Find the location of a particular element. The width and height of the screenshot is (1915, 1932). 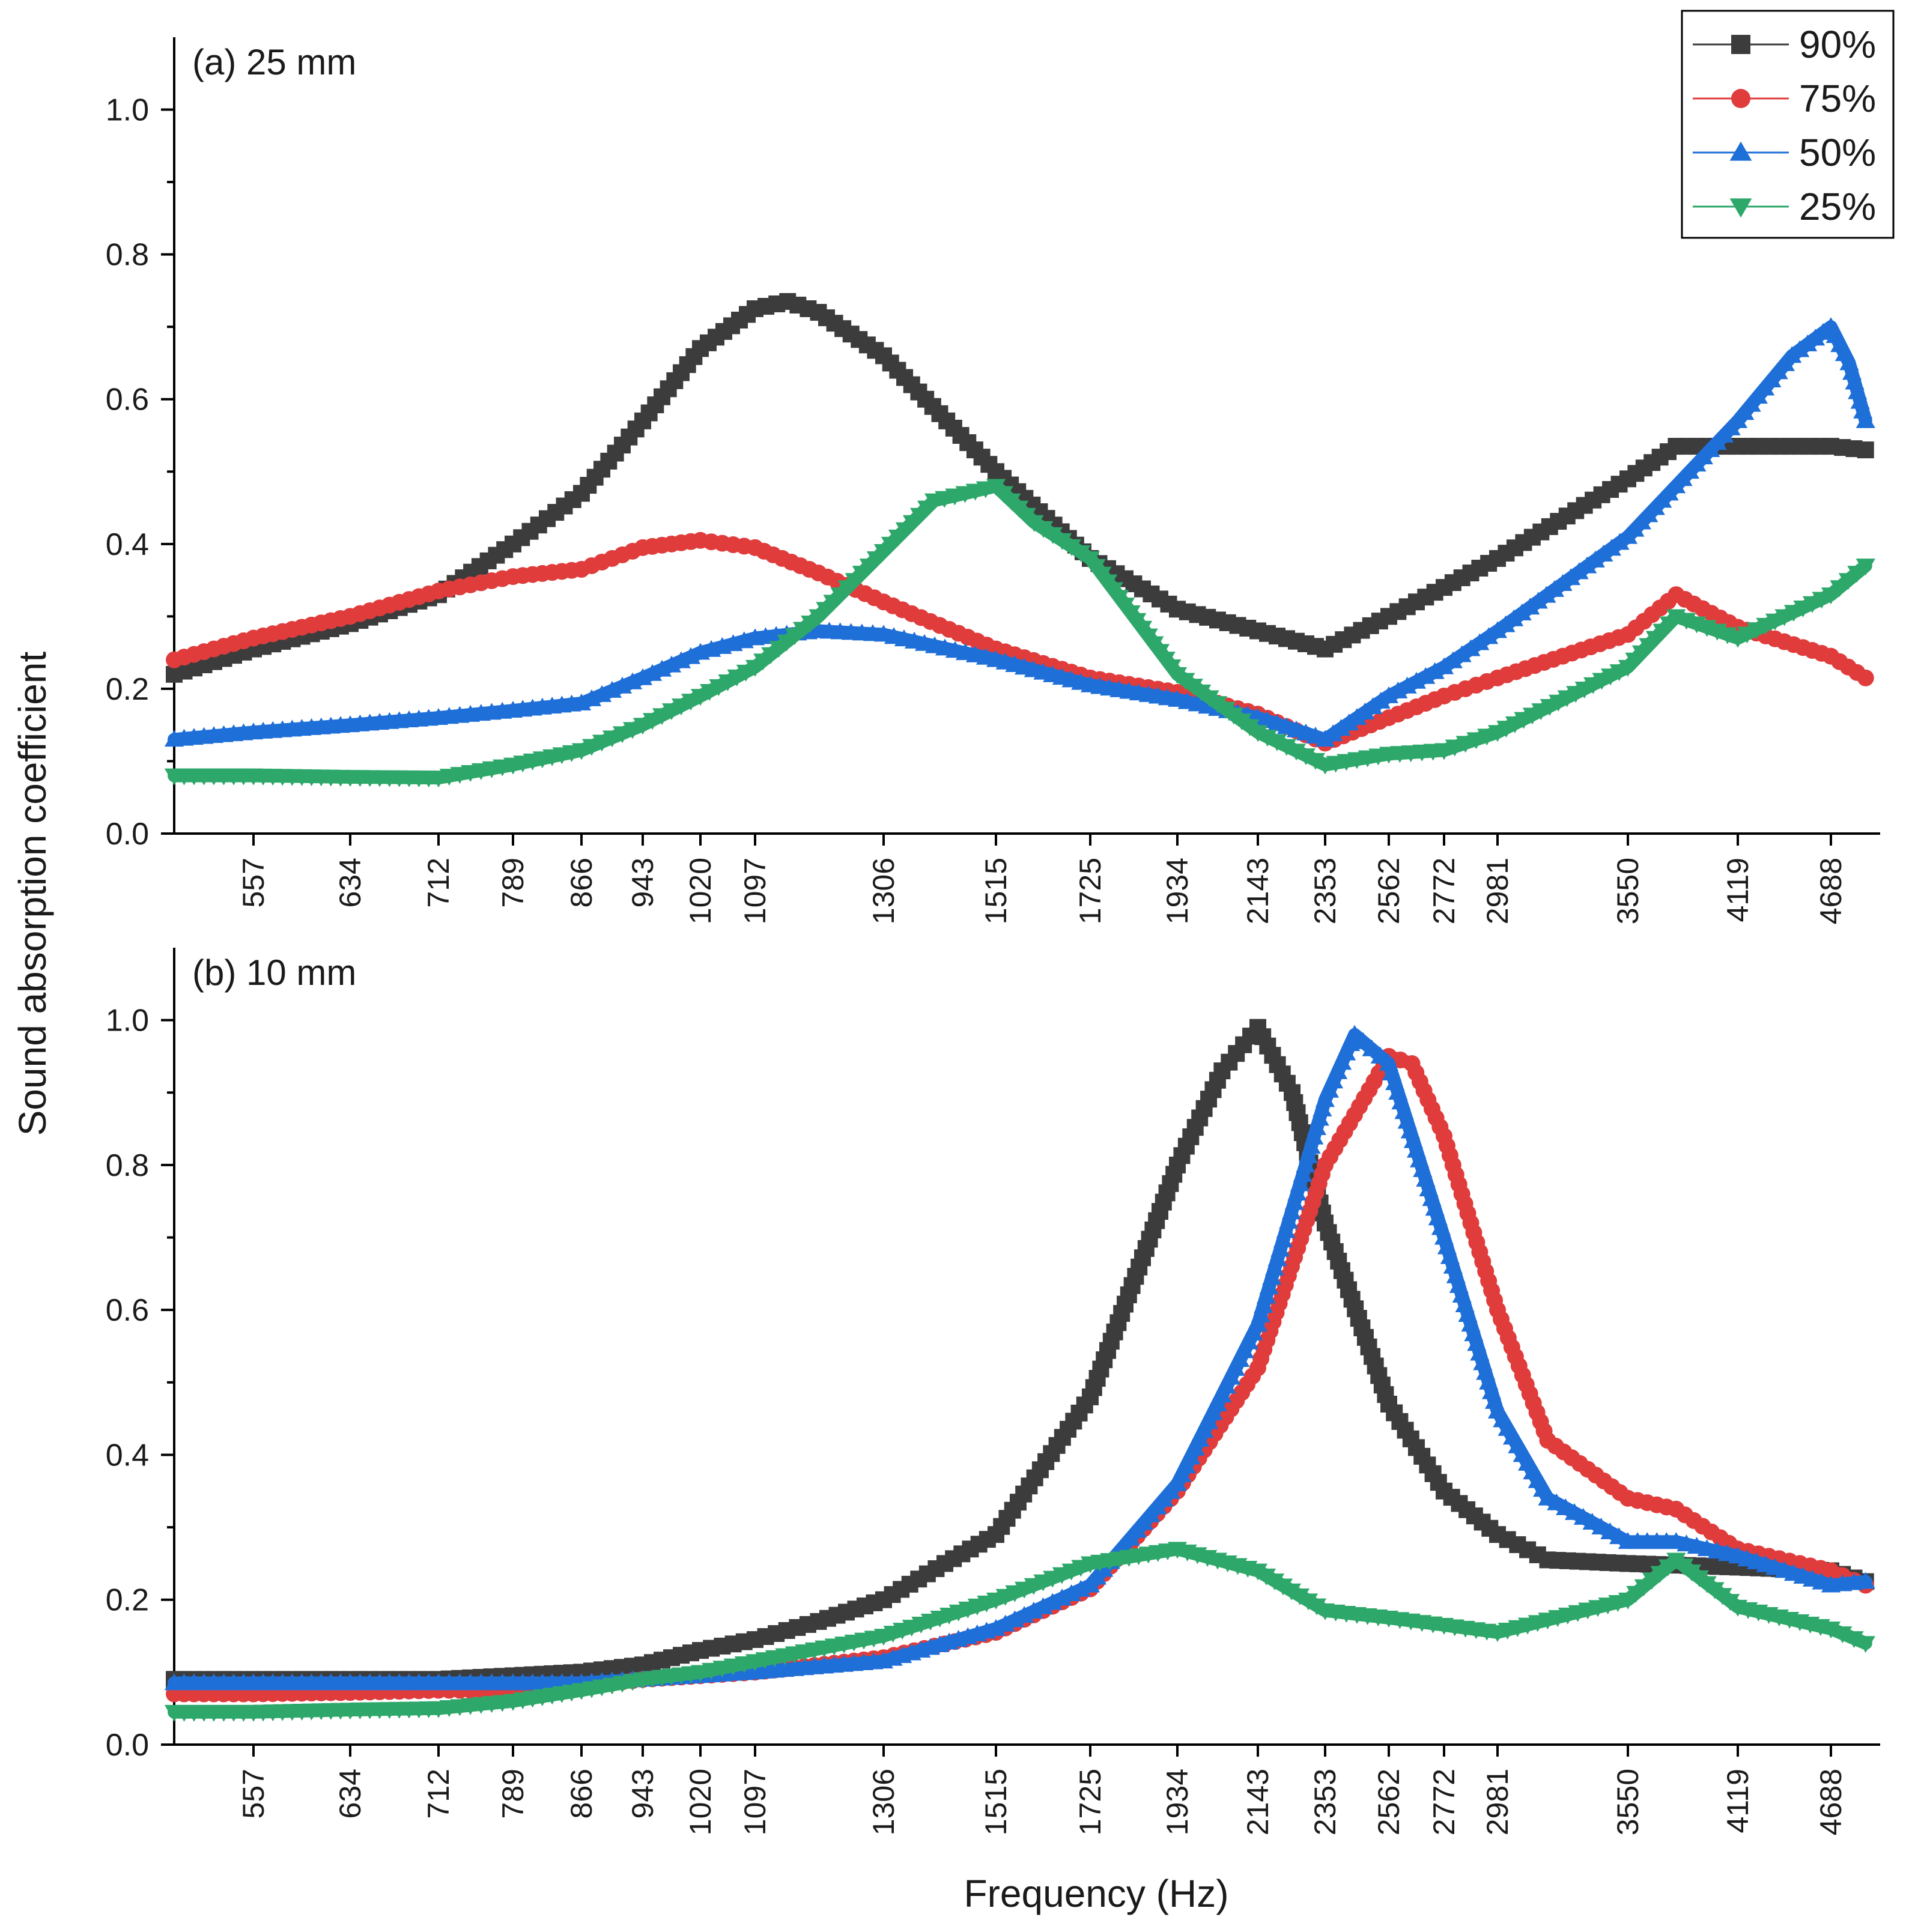

x-tick-label: 789 is located at coordinates (513, 1793).